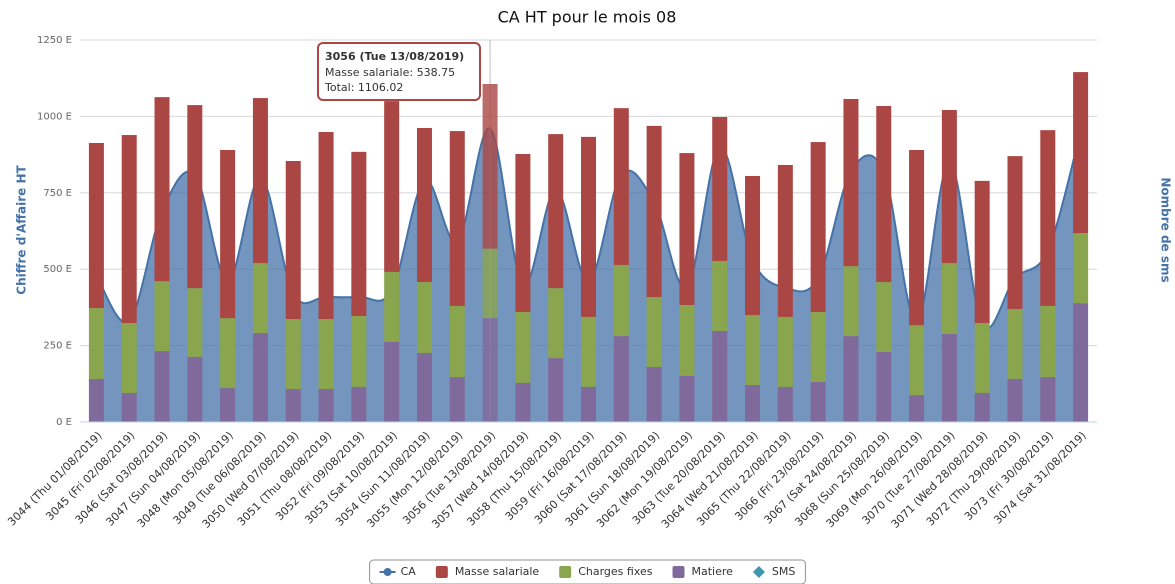 This screenshot has width=1175, height=584. What do you see at coordinates (1166, 229) in the screenshot?
I see `y2-axis-title: Nombre de sms` at bounding box center [1166, 229].